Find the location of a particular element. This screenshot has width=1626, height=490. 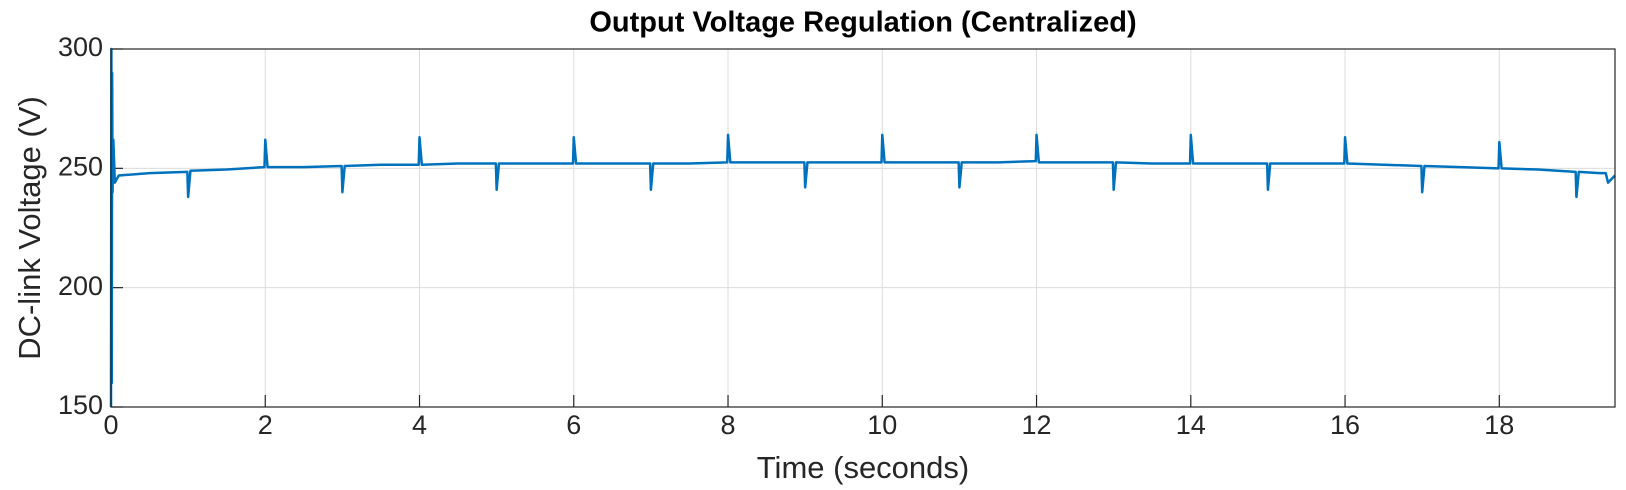

y-tick-label: 200 is located at coordinates (80, 286).